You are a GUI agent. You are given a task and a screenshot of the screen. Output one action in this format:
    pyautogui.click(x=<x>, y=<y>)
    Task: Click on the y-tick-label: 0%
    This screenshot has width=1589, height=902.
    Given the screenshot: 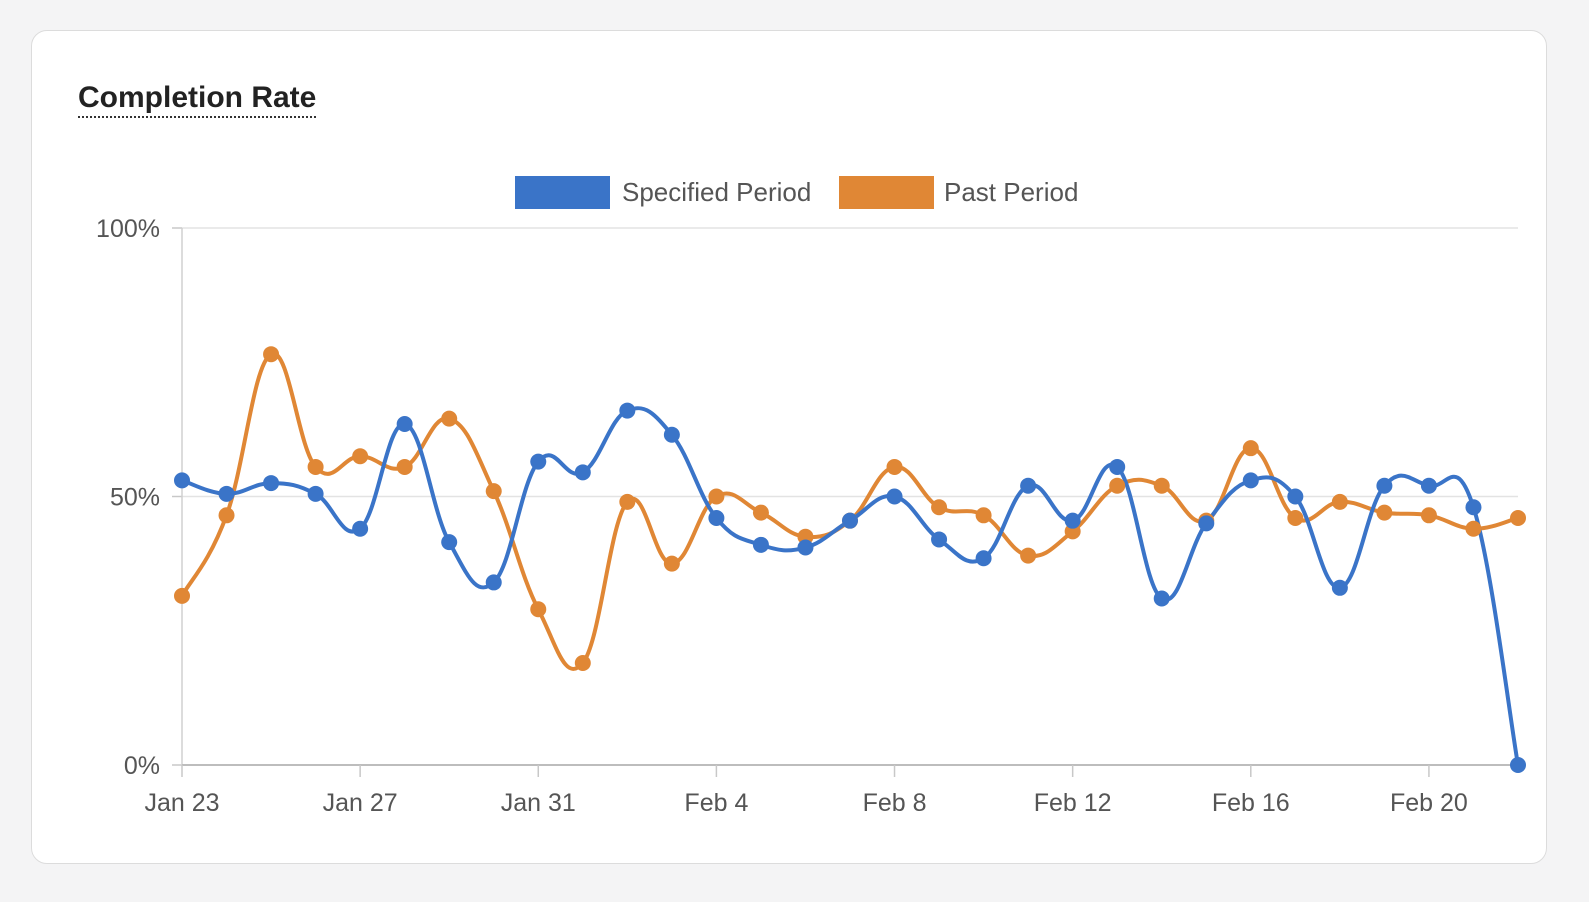 What is the action you would take?
    pyautogui.click(x=142, y=766)
    